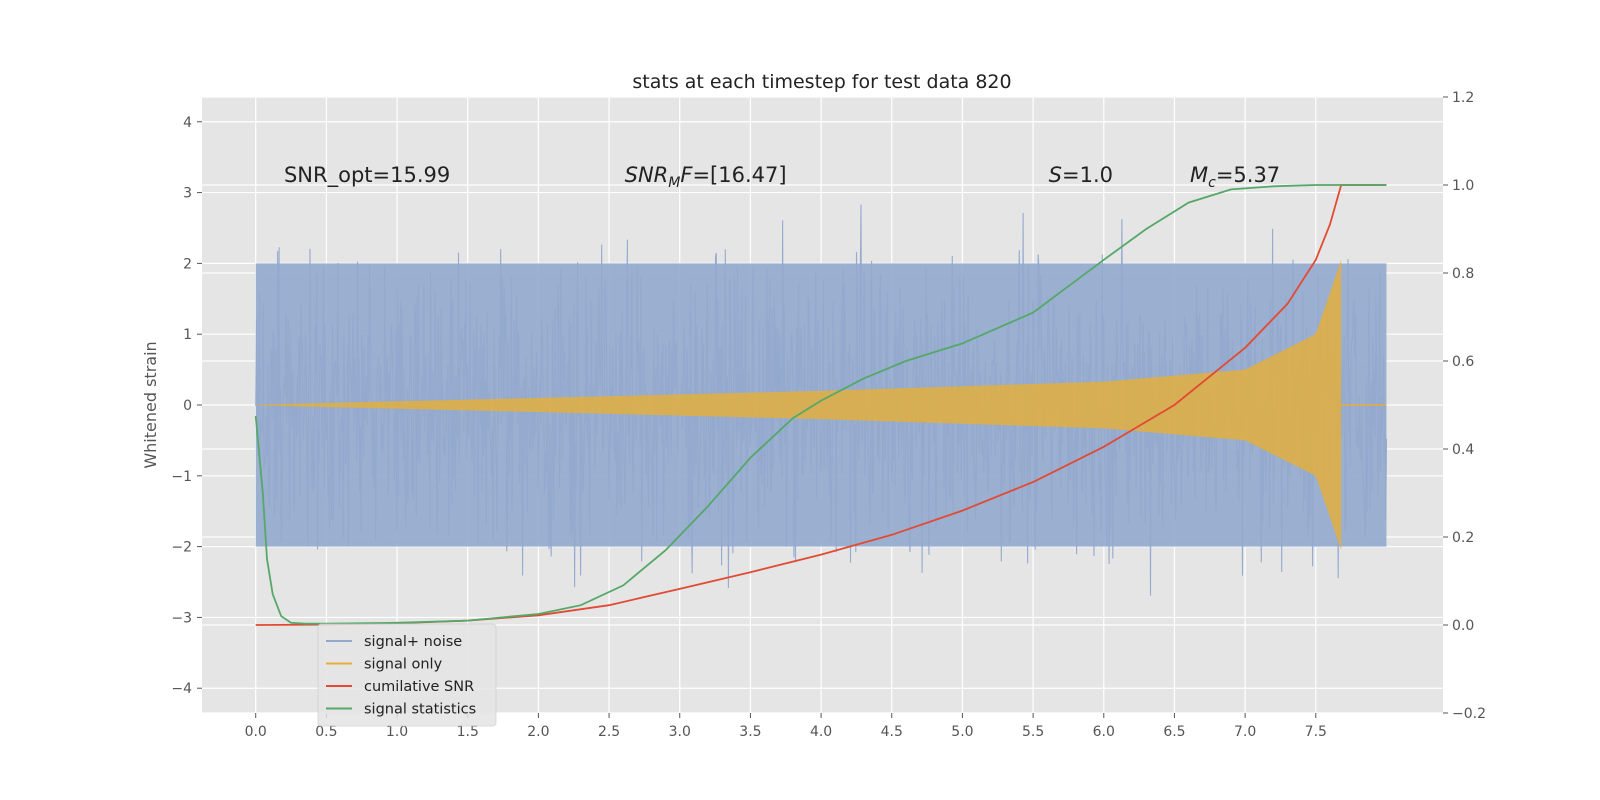  Describe the element at coordinates (256, 732) in the screenshot. I see `x-tick-label: 0.0` at that location.